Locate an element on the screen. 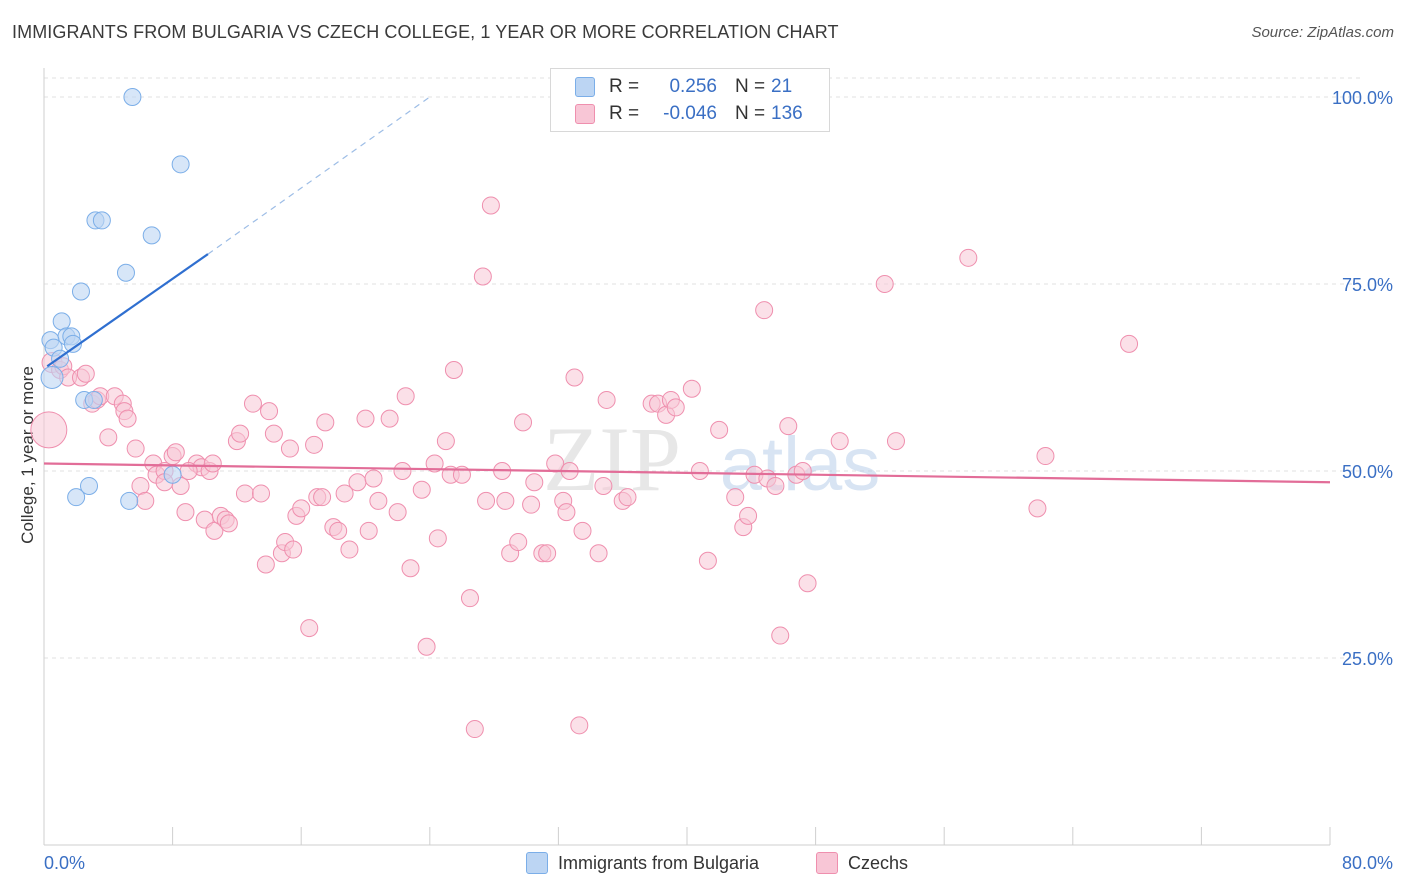 This screenshot has width=1406, height=892. bottom-legend-bulgaria: Immigrants from Bulgaria is located at coordinates (642, 863).